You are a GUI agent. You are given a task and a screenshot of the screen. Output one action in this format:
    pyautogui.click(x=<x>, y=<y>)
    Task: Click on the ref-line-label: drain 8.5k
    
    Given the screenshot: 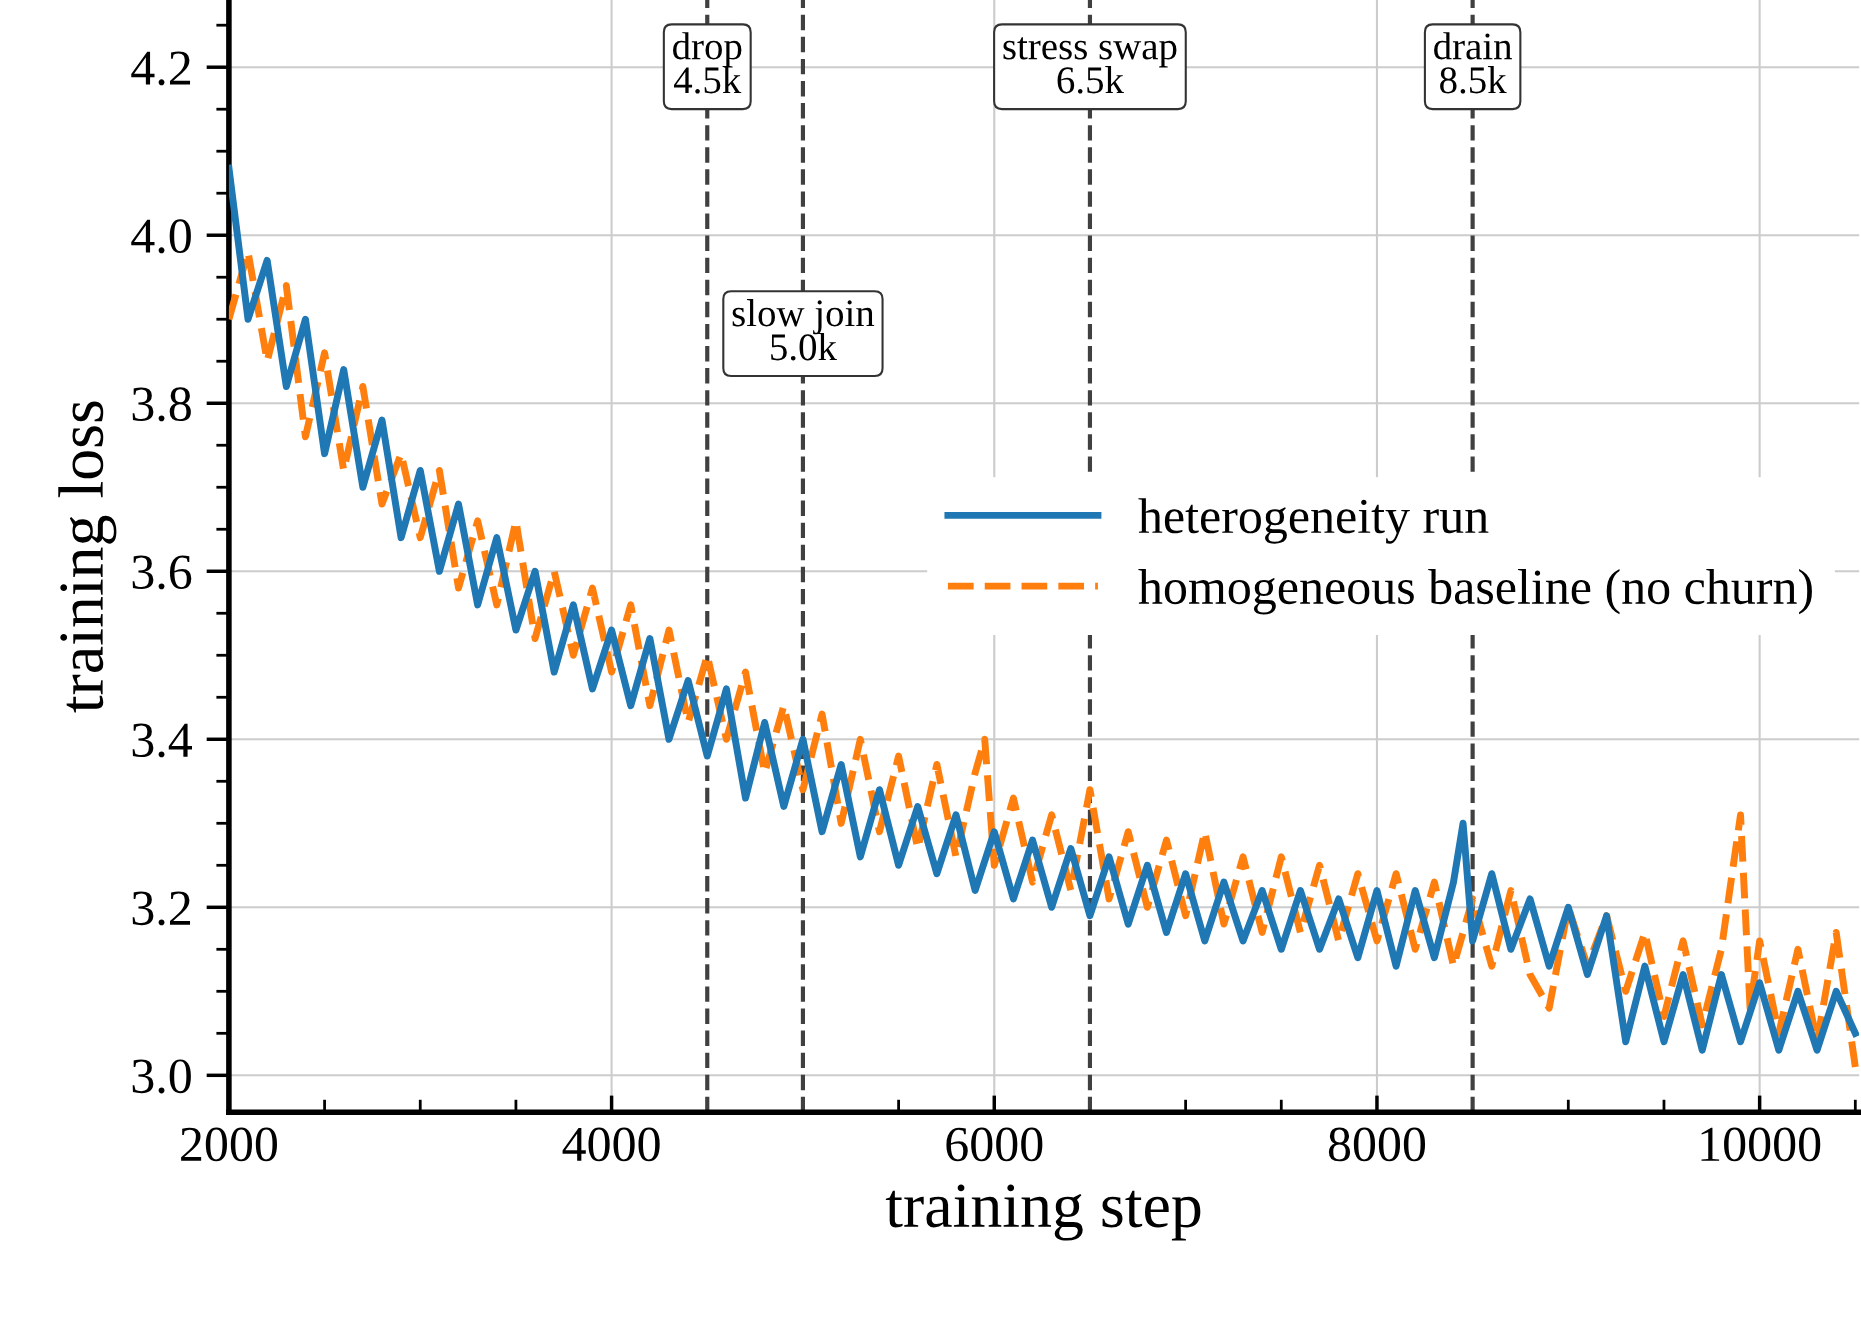 What is the action you would take?
    pyautogui.click(x=1473, y=63)
    